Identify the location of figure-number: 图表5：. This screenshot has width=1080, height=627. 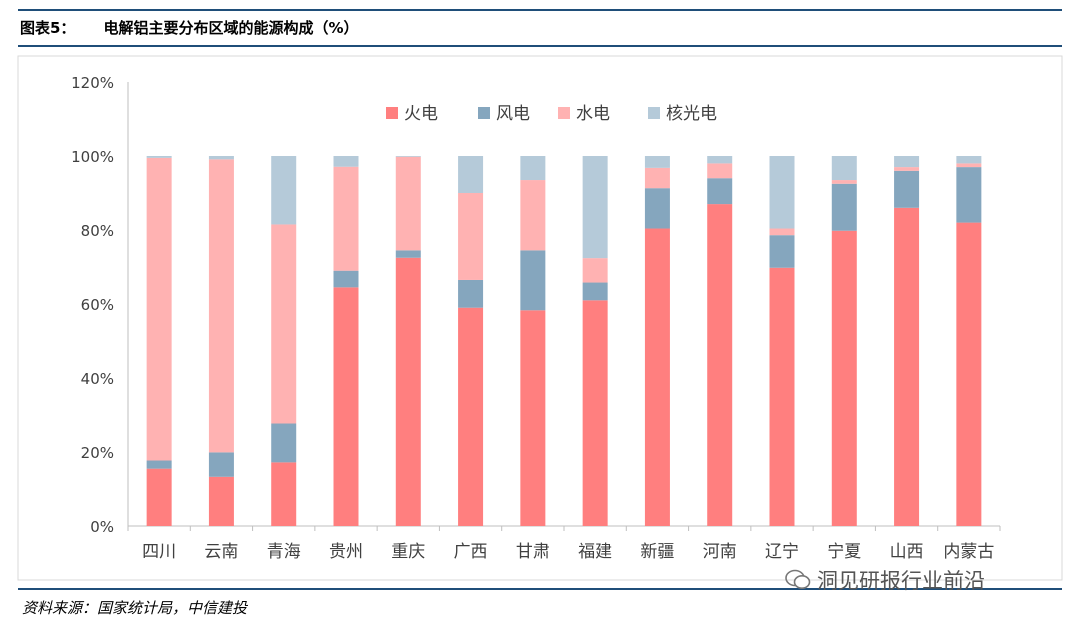
(48, 28).